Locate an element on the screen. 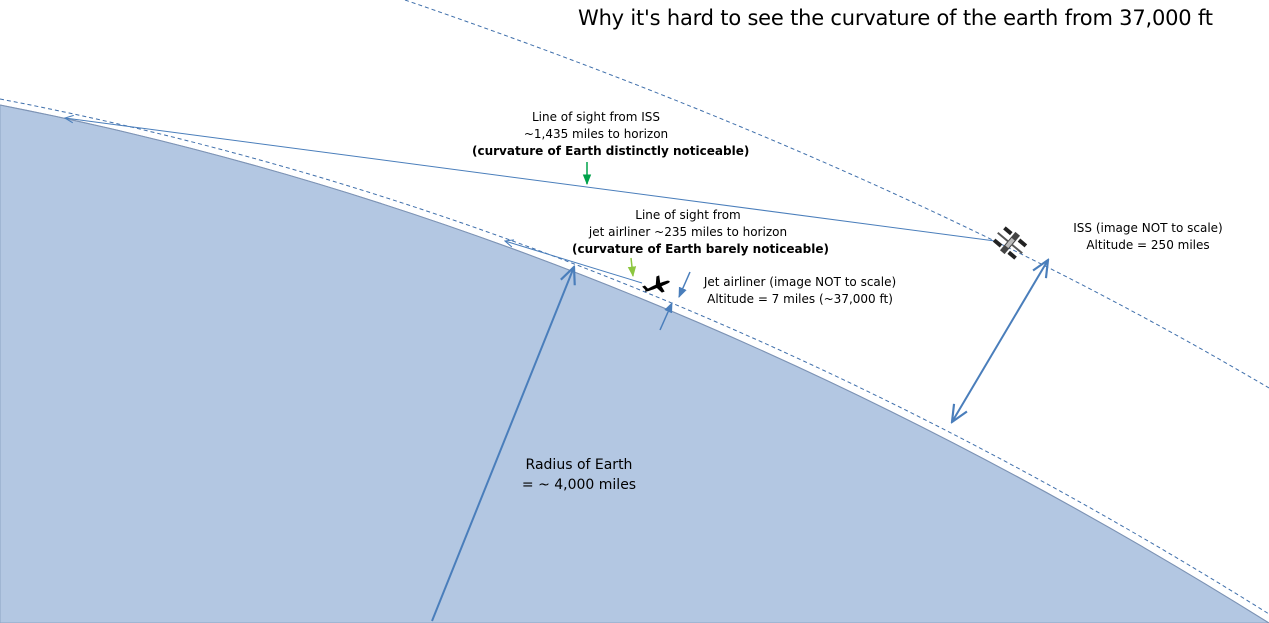 This screenshot has width=1269, height=623. radius-arrow is located at coordinates (502, 444).